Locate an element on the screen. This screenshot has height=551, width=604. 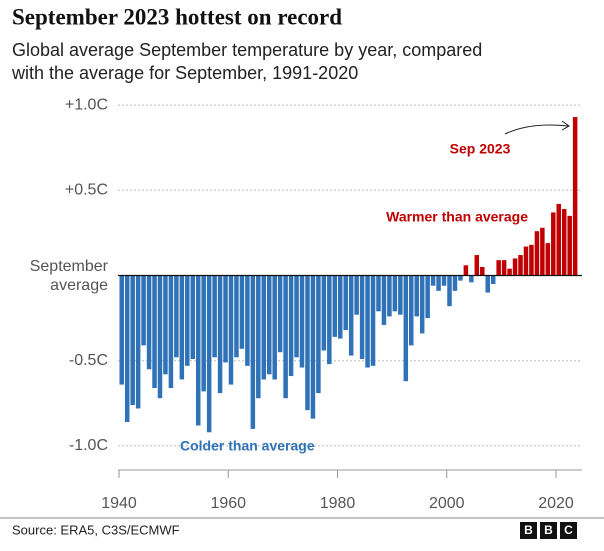
arrow-head is located at coordinates (565, 125).